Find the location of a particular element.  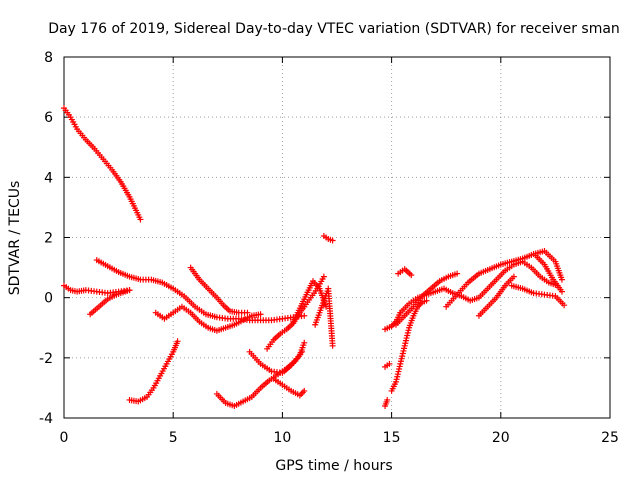

y-tick-label: -4 is located at coordinates (46, 419).